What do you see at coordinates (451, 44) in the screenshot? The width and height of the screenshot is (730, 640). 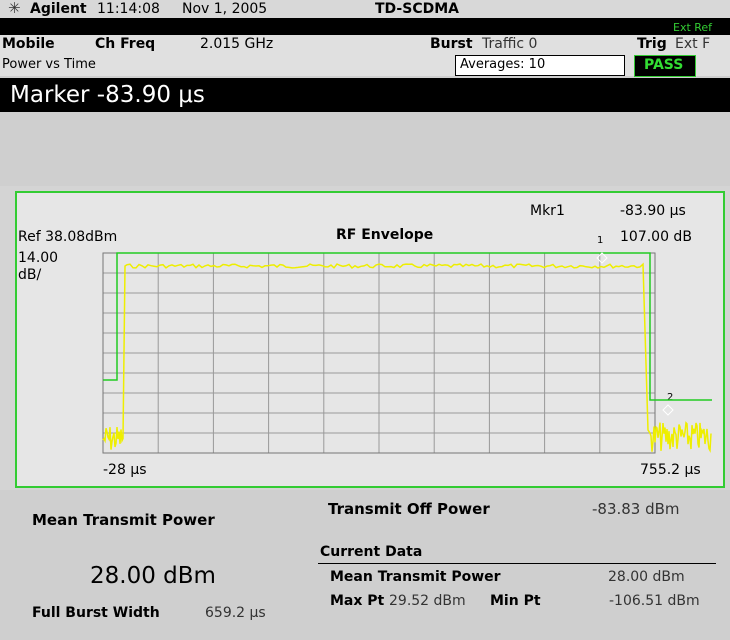 I see `burst-label: Burst` at bounding box center [451, 44].